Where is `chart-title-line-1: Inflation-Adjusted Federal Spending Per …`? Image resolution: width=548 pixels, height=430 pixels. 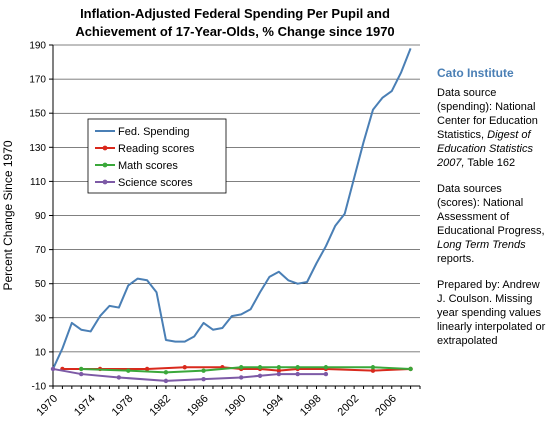
chart-title-line-1: Inflation-Adjusted Federal Spending Per … is located at coordinates (235, 13).